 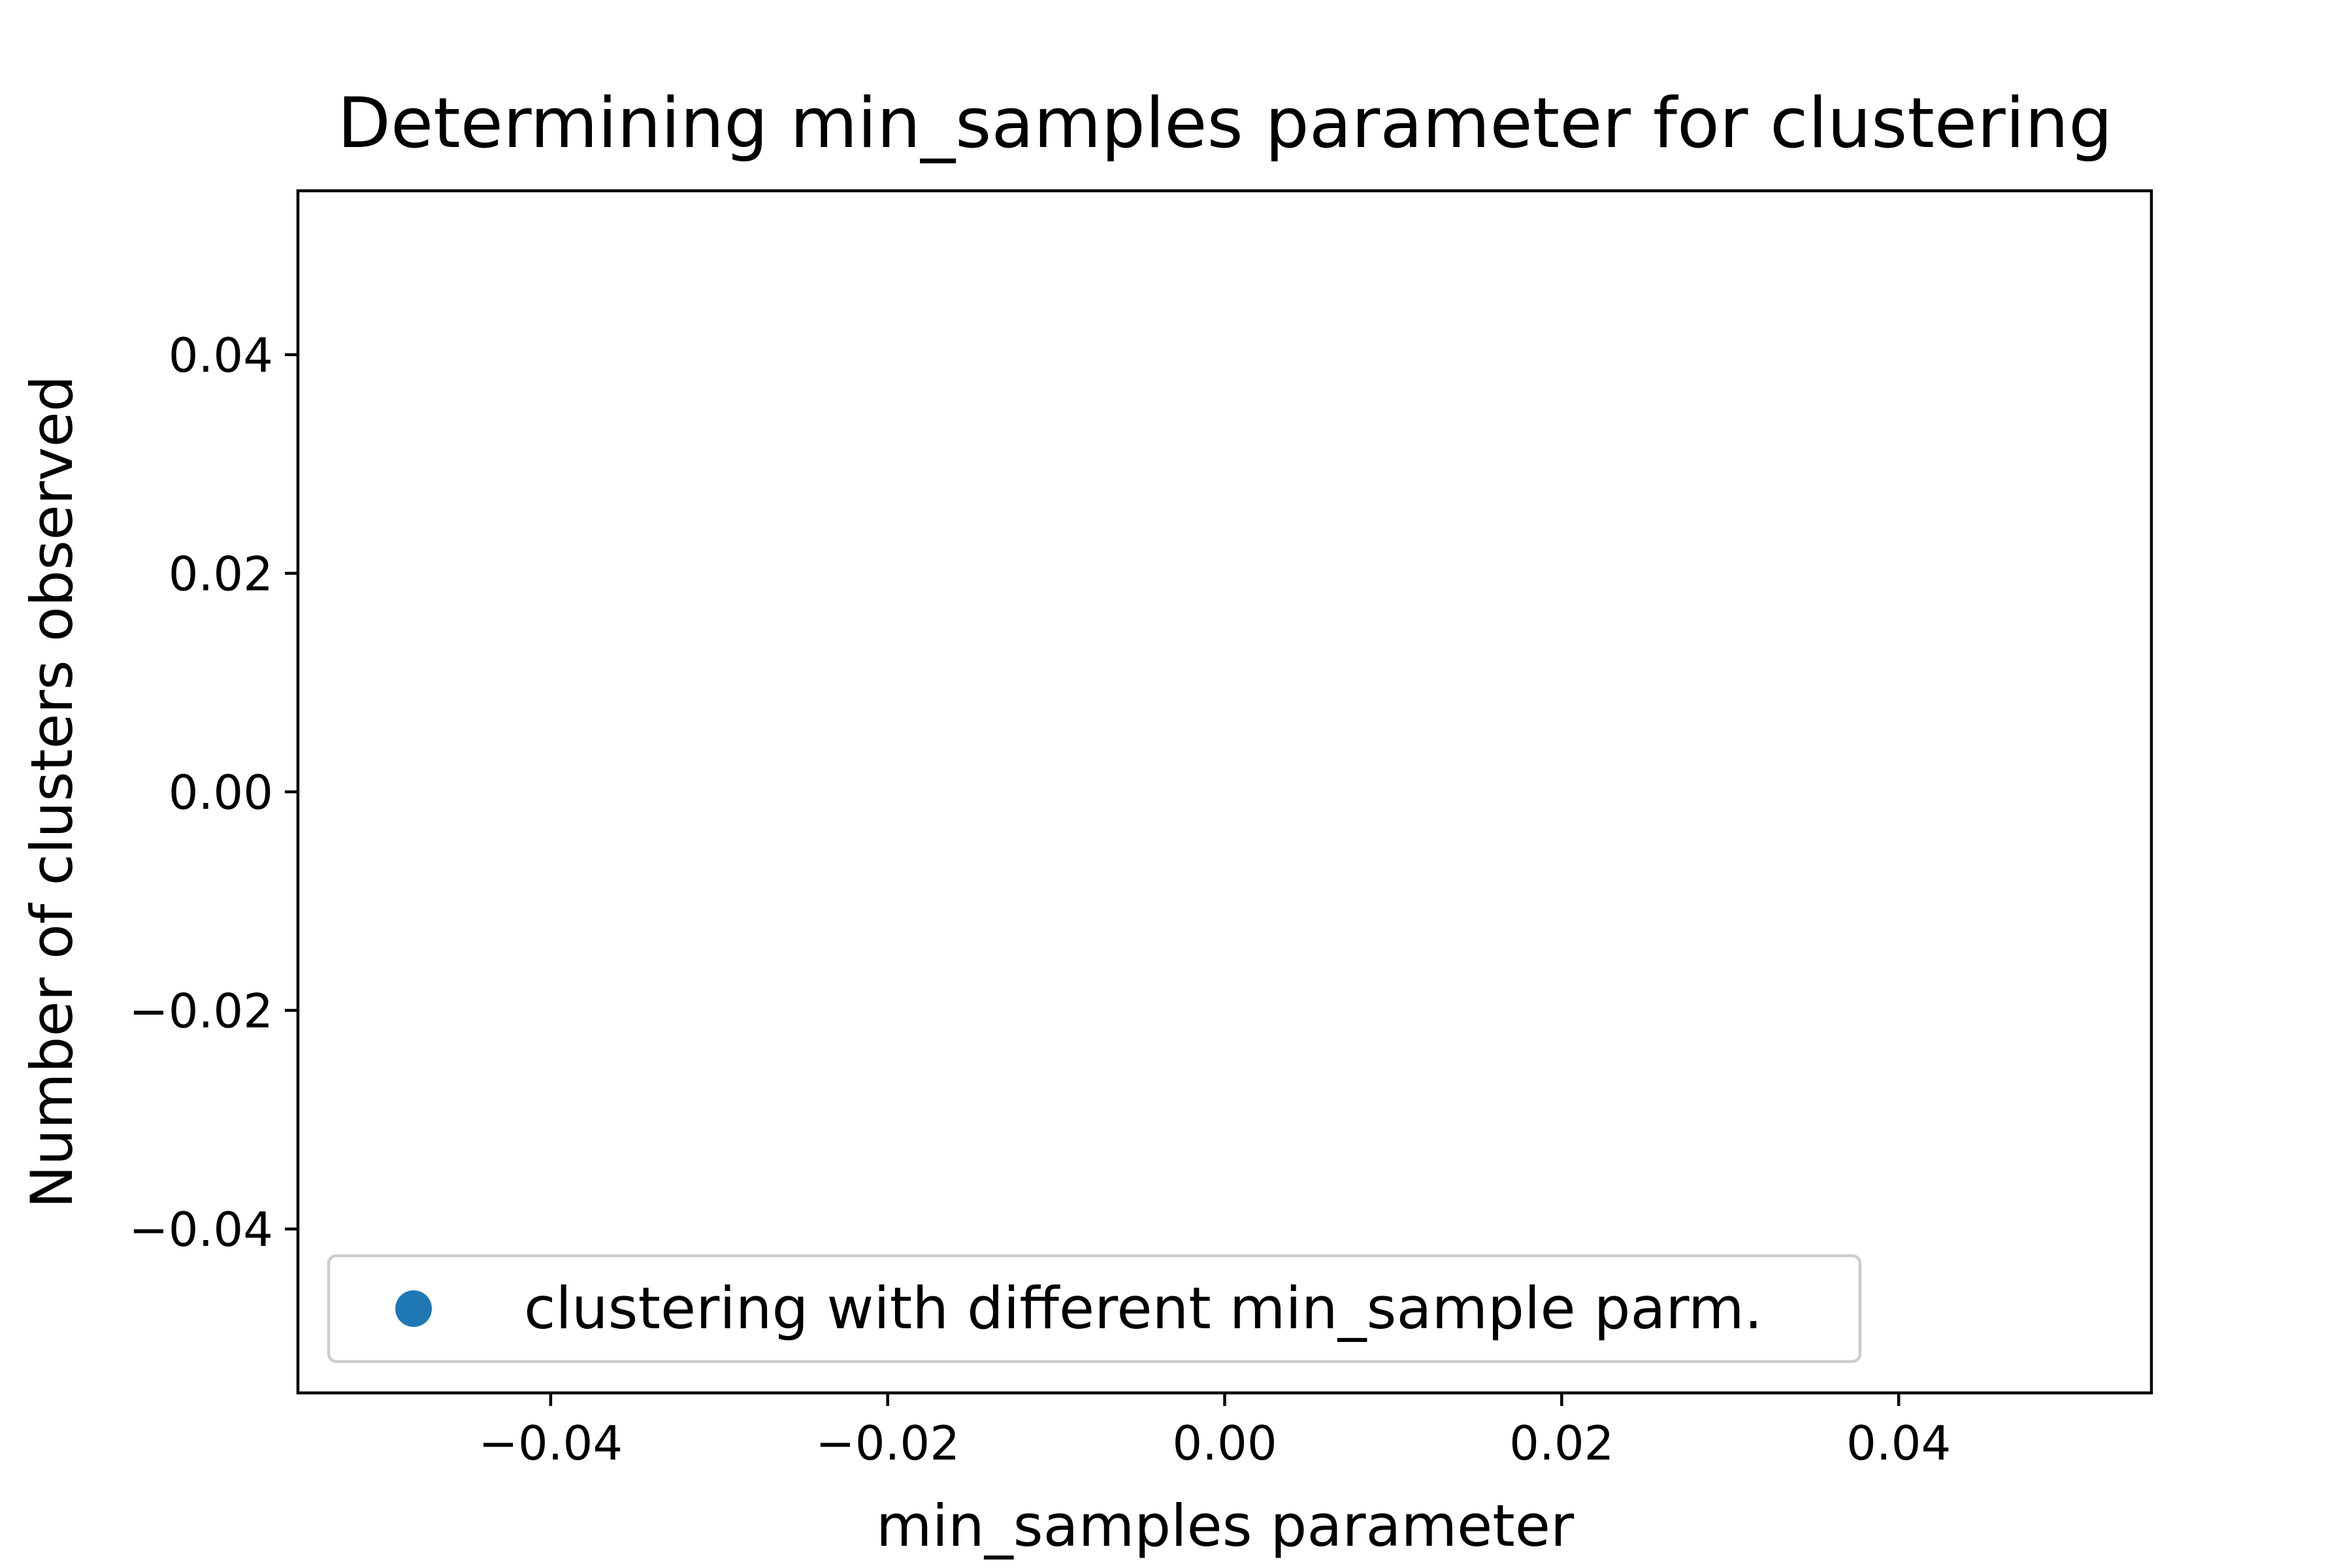 What do you see at coordinates (1561, 1443) in the screenshot?
I see `x-tick-label: 0.02` at bounding box center [1561, 1443].